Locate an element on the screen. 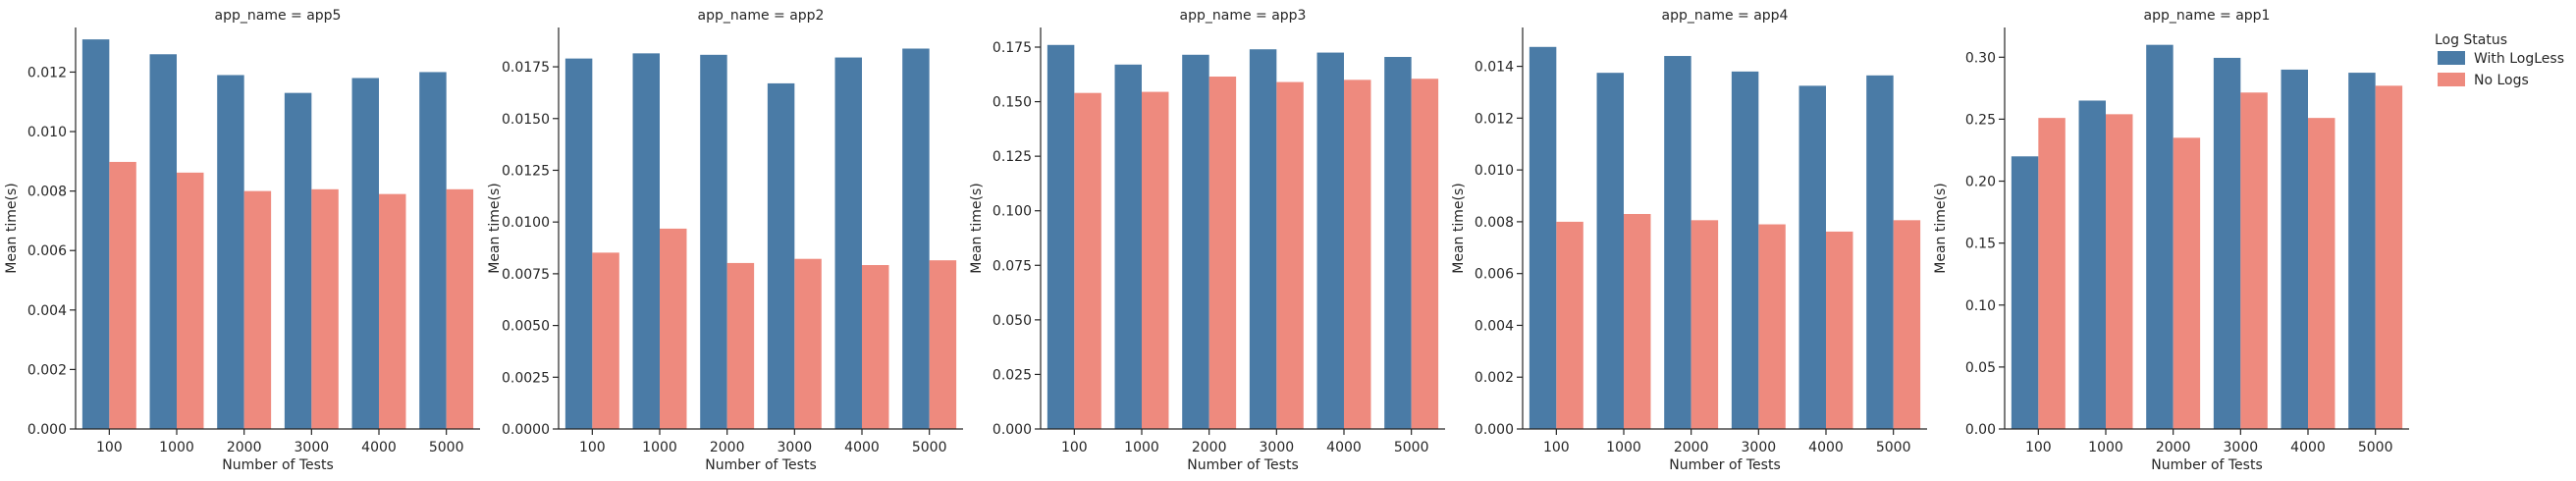  legend-entry-label: With LogLess is located at coordinates (2519, 59).